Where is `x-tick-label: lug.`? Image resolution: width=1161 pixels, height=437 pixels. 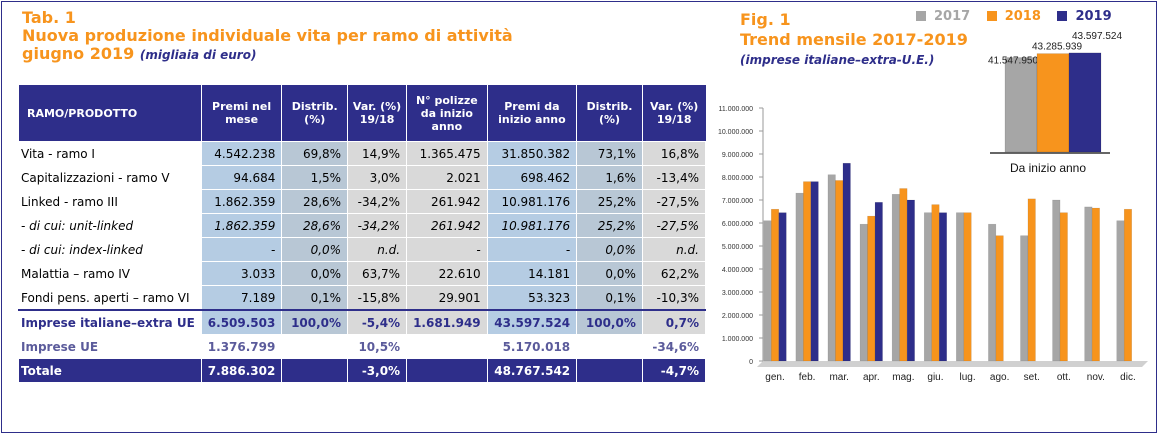
x-tick-label: lug. is located at coordinates (967, 377).